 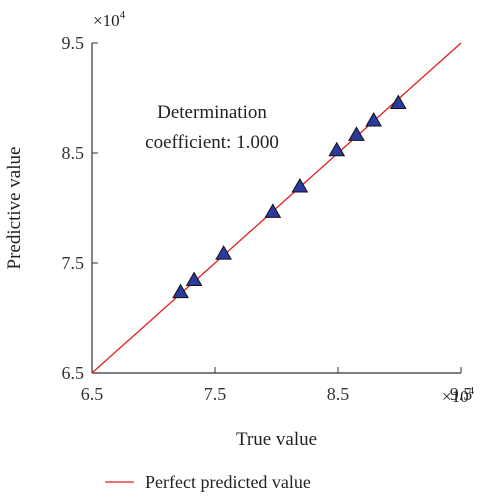 What do you see at coordinates (276, 439) in the screenshot?
I see `x-axis-label: True value` at bounding box center [276, 439].